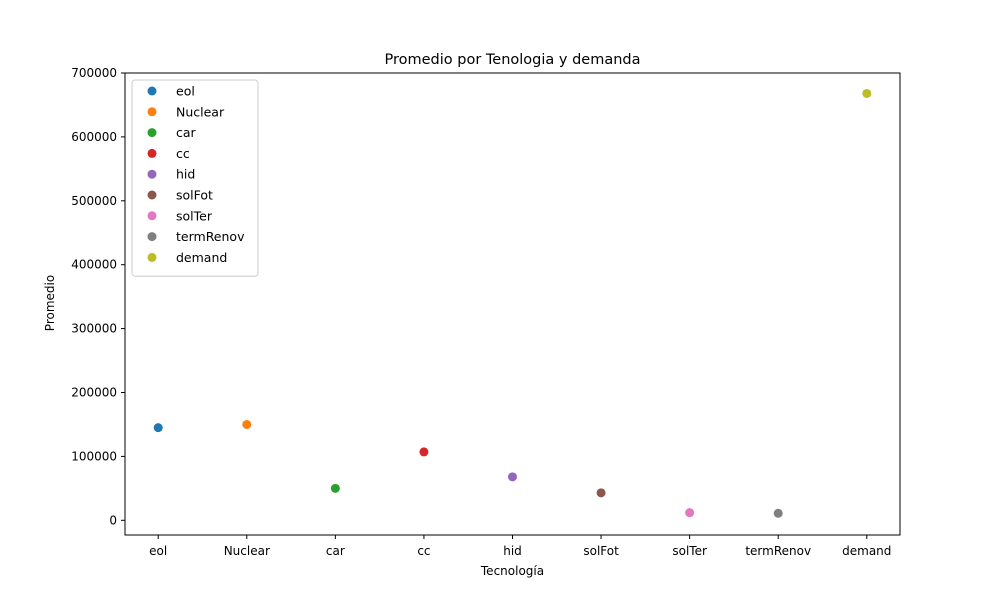 The height and width of the screenshot is (604, 1000). What do you see at coordinates (424, 452) in the screenshot?
I see `data-point-cc` at bounding box center [424, 452].